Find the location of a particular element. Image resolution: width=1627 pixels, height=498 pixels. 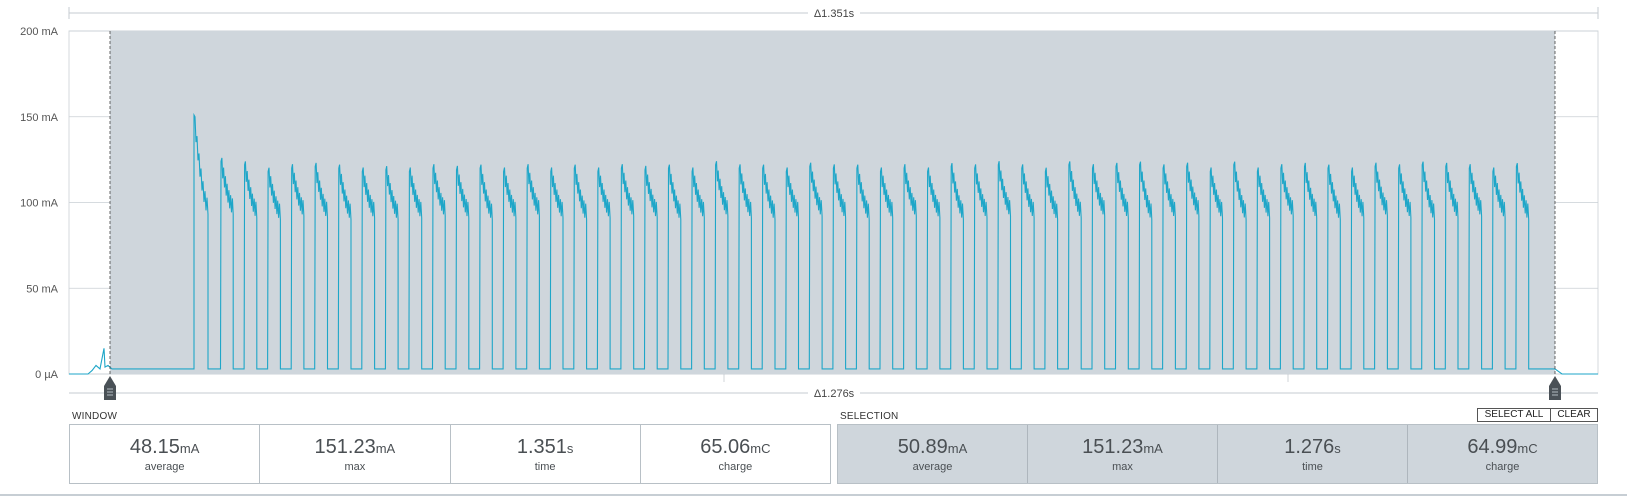

selection-average-unit: mA is located at coordinates (957, 448).